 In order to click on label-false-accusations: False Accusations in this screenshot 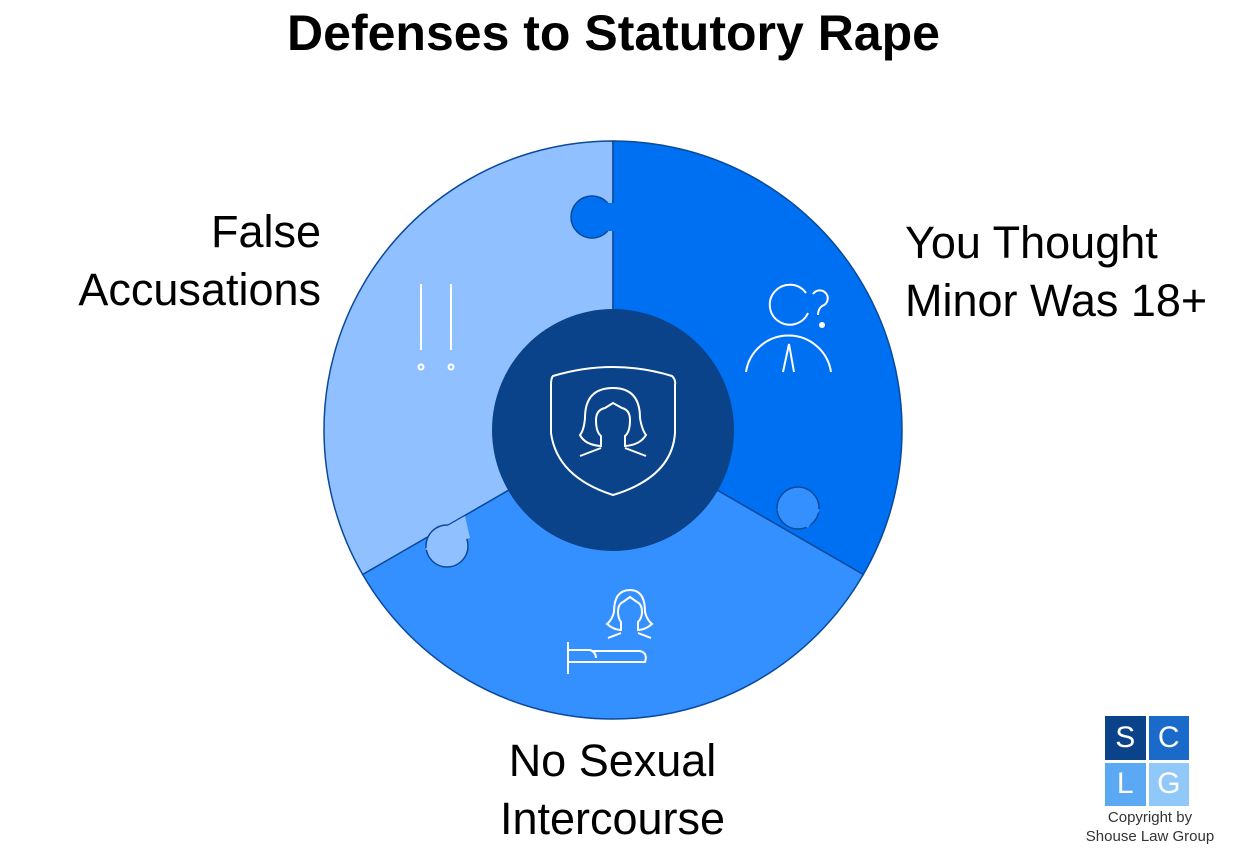, I will do `click(199, 261)`.